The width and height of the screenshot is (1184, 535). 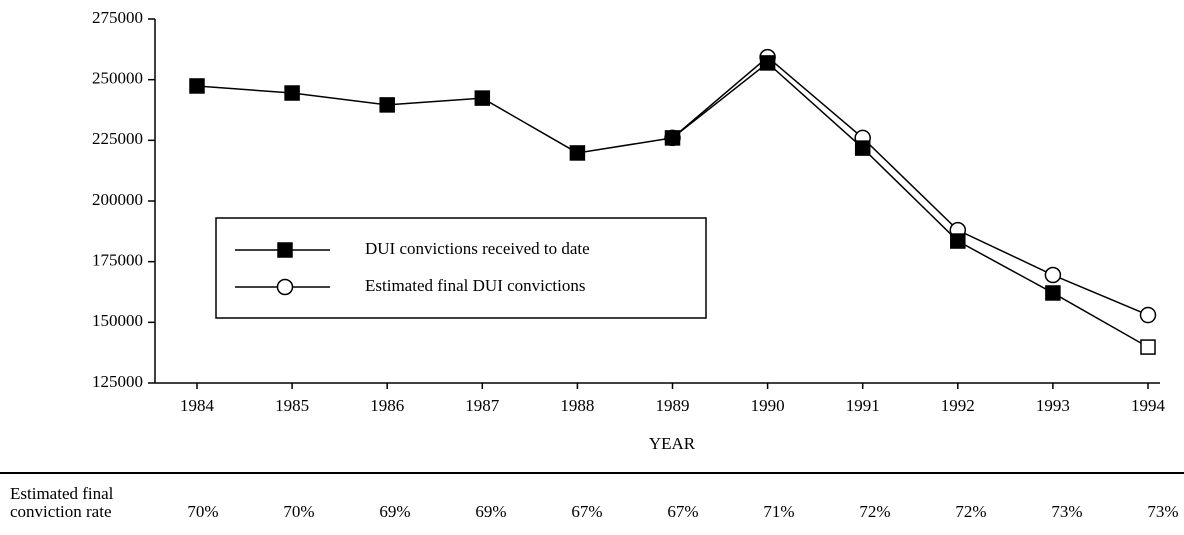 What do you see at coordinates (197, 405) in the screenshot?
I see `x-tick-label: 1984` at bounding box center [197, 405].